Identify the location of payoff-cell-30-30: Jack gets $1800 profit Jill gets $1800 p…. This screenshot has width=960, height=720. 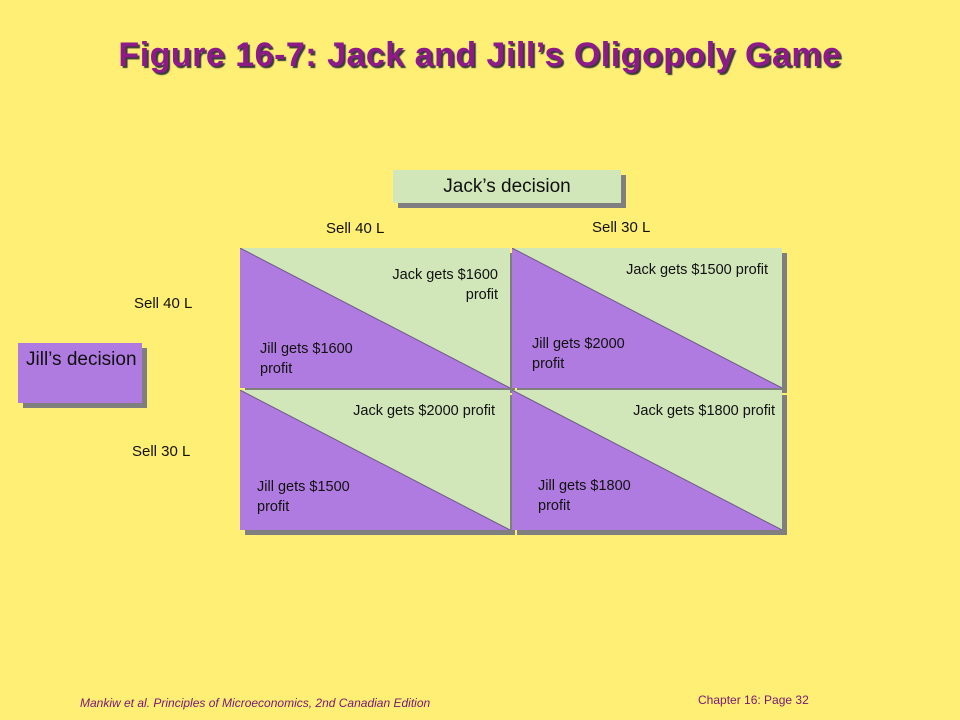
(647, 460).